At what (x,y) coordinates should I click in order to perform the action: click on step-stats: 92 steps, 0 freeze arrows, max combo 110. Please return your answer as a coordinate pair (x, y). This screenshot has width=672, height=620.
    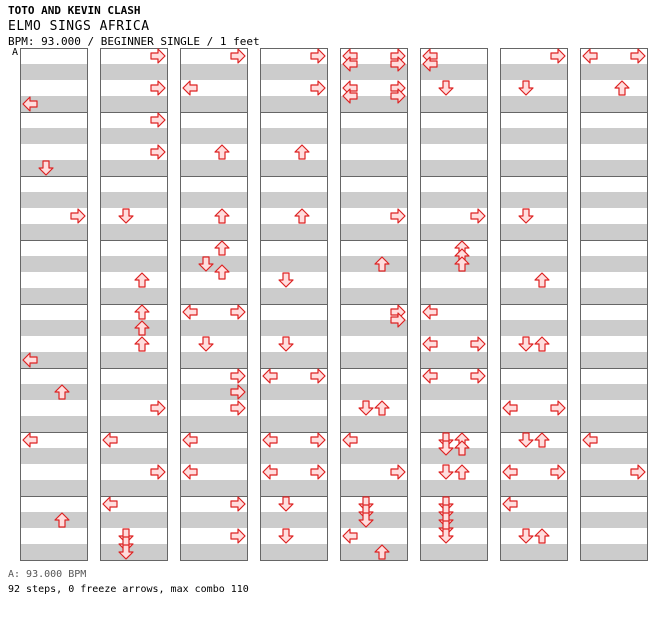
    Looking at the image, I should click on (128, 589).